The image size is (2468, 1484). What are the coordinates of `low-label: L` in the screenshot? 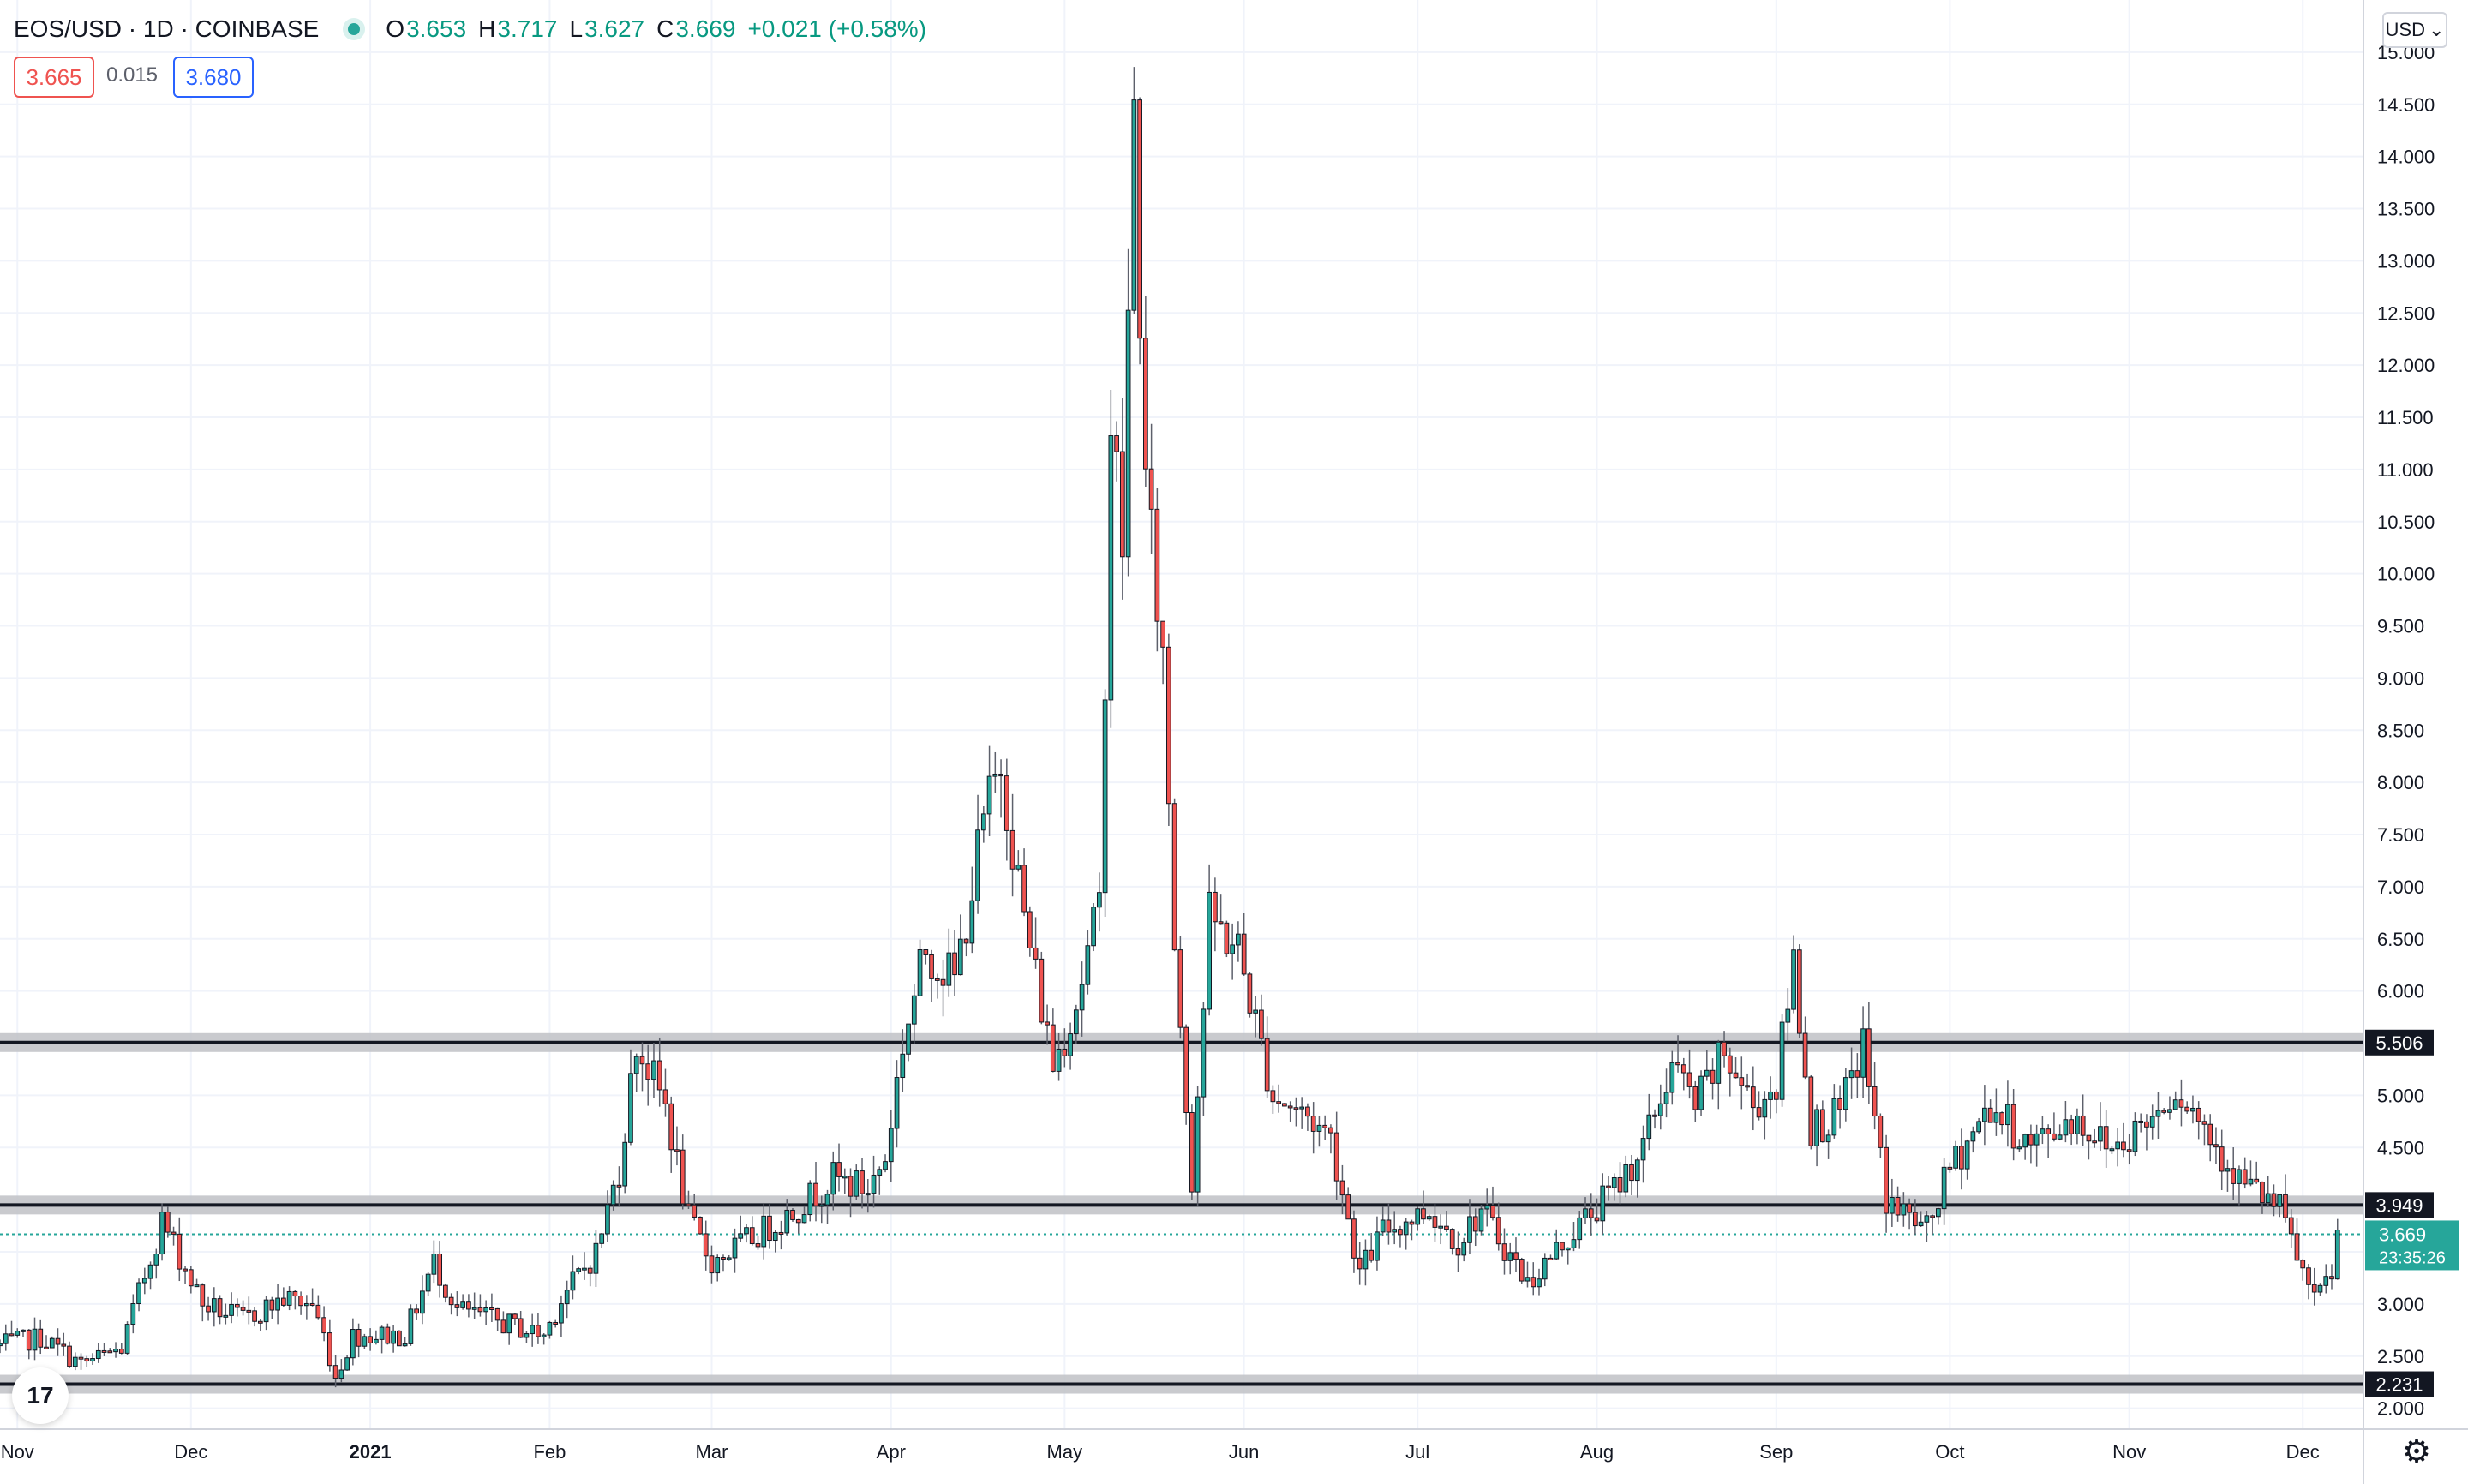 It's located at (576, 28).